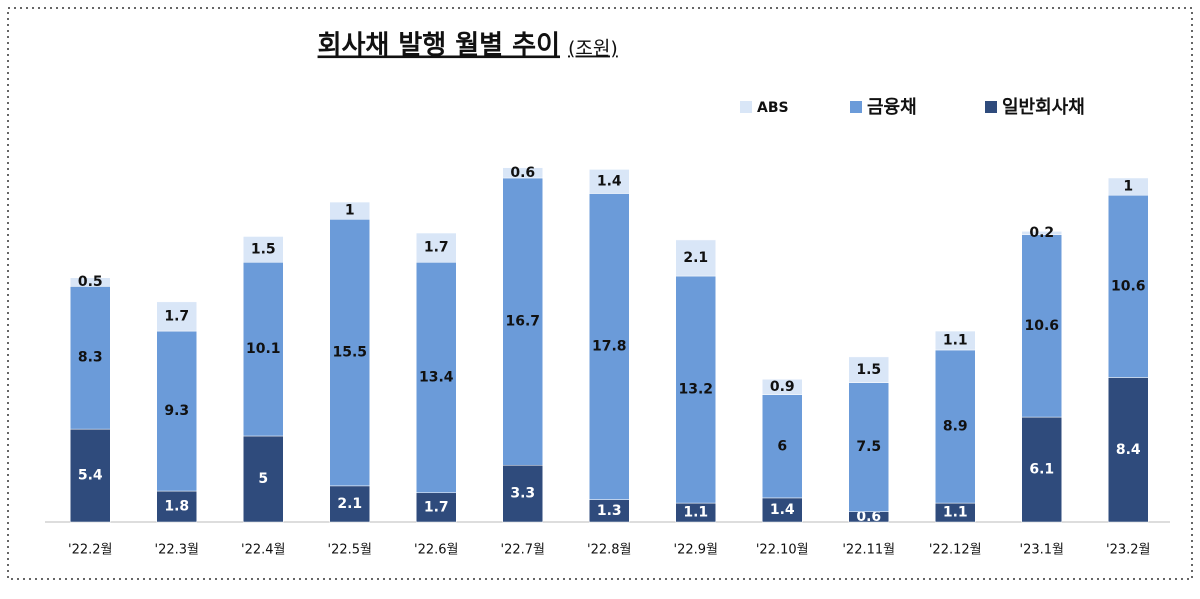 Image resolution: width=1200 pixels, height=599 pixels. I want to click on data-label: 8.9, so click(955, 427).